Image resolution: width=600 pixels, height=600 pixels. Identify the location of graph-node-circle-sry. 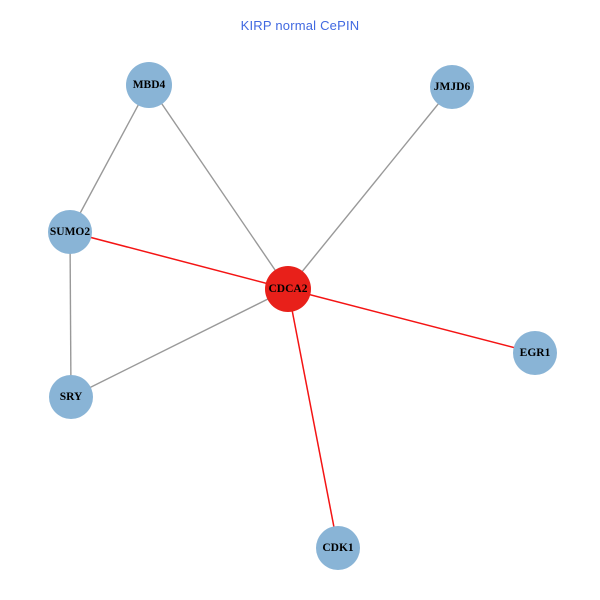
(71, 397).